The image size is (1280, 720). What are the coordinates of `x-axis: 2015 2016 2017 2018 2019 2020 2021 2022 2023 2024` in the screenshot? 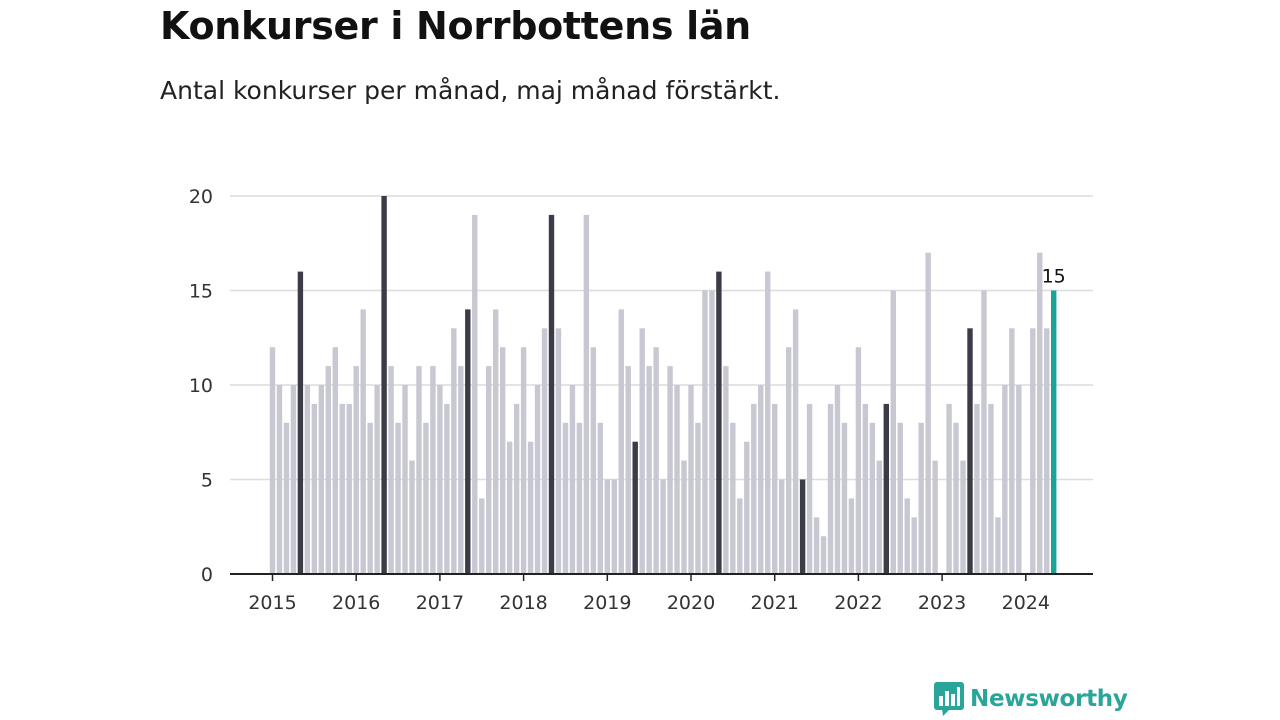 It's located at (661, 593).